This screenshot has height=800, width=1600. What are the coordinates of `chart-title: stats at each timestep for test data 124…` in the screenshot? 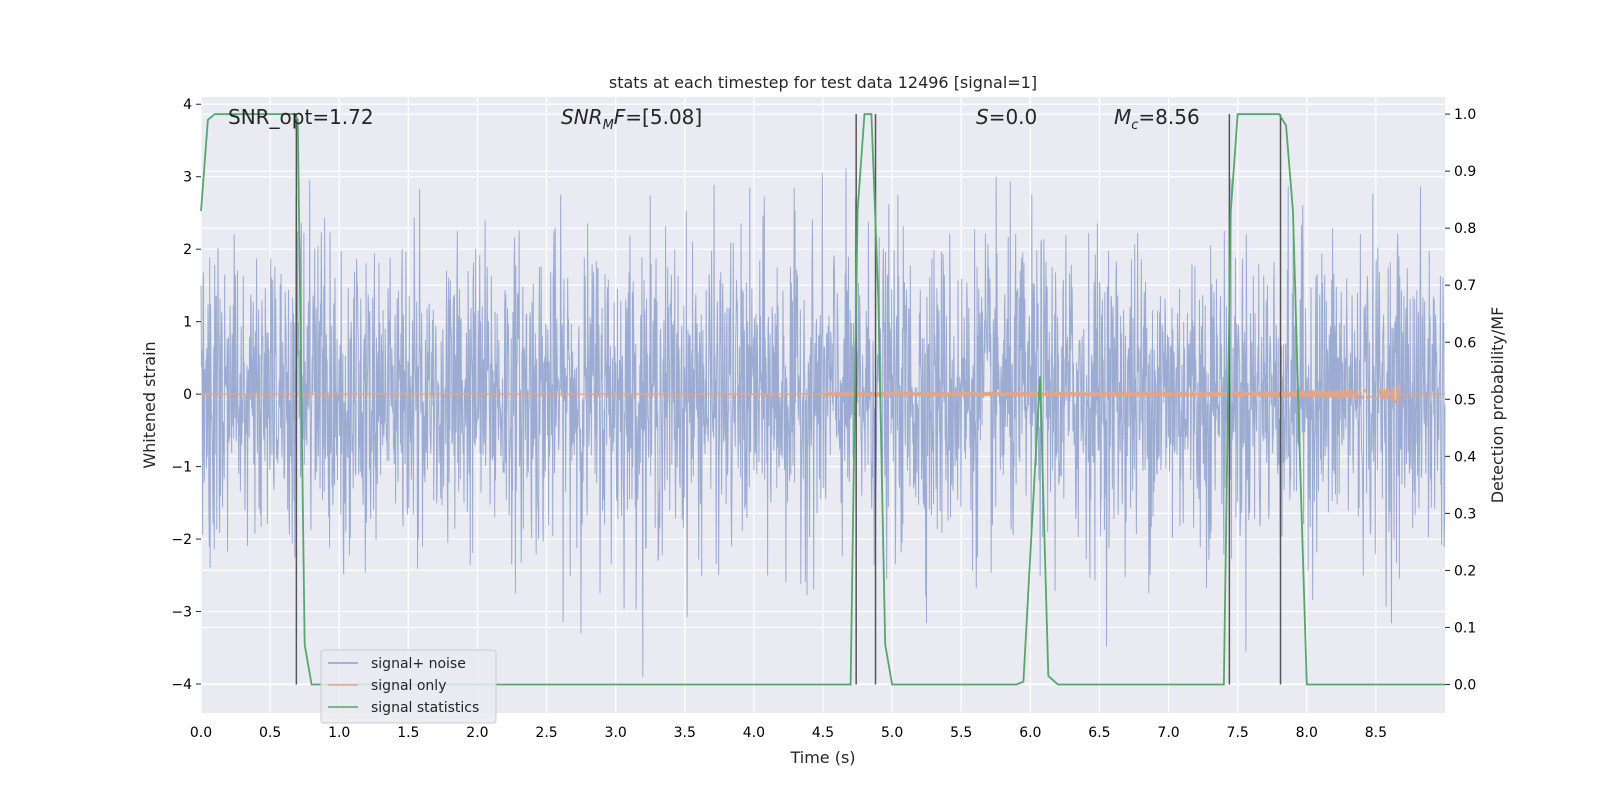 It's located at (823, 82).